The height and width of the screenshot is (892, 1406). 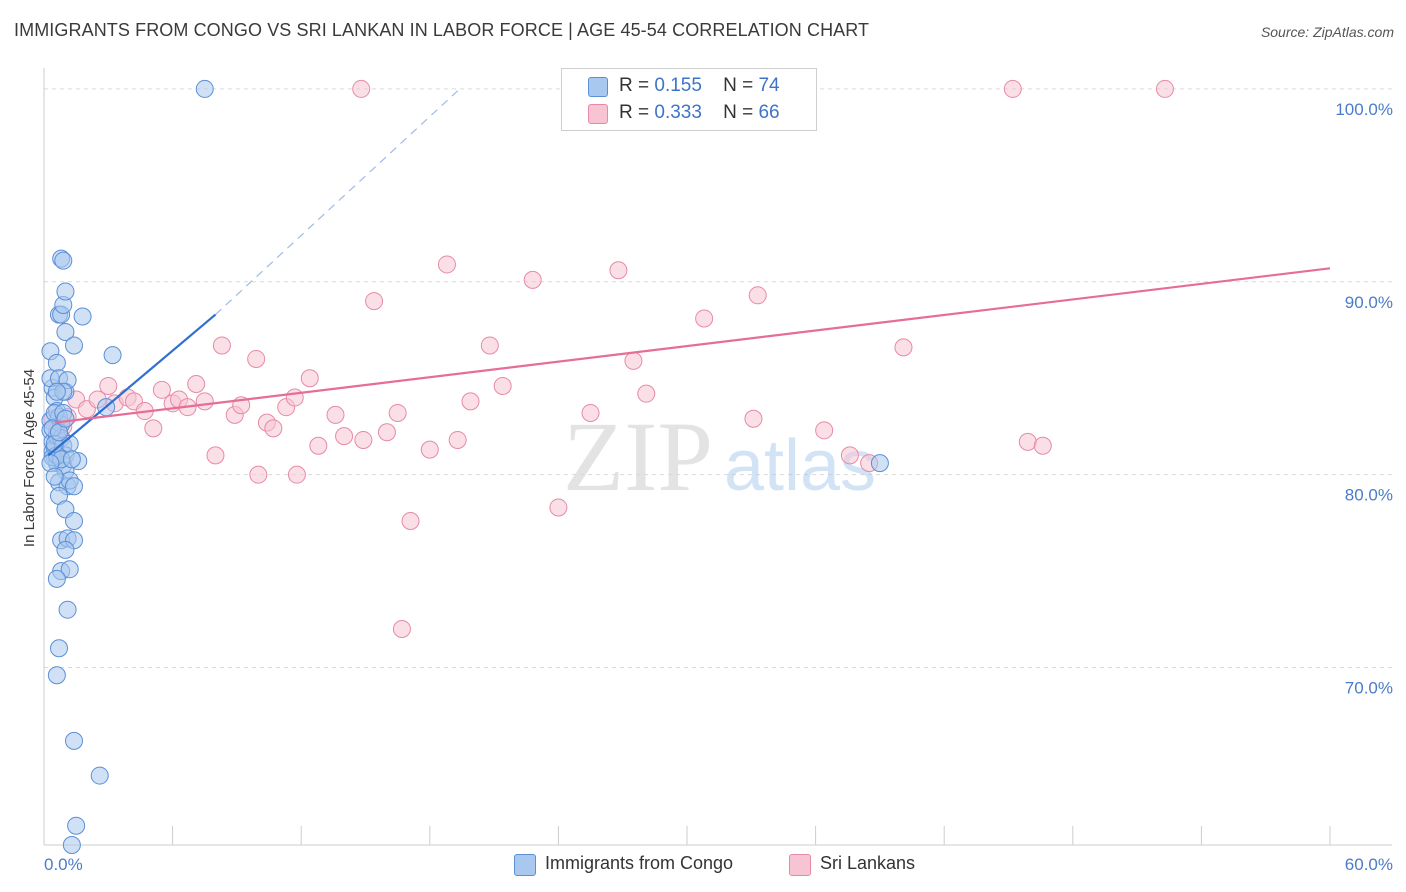 What do you see at coordinates (1369, 302) in the screenshot?
I see `y-tick-label: 90.0%` at bounding box center [1369, 302].